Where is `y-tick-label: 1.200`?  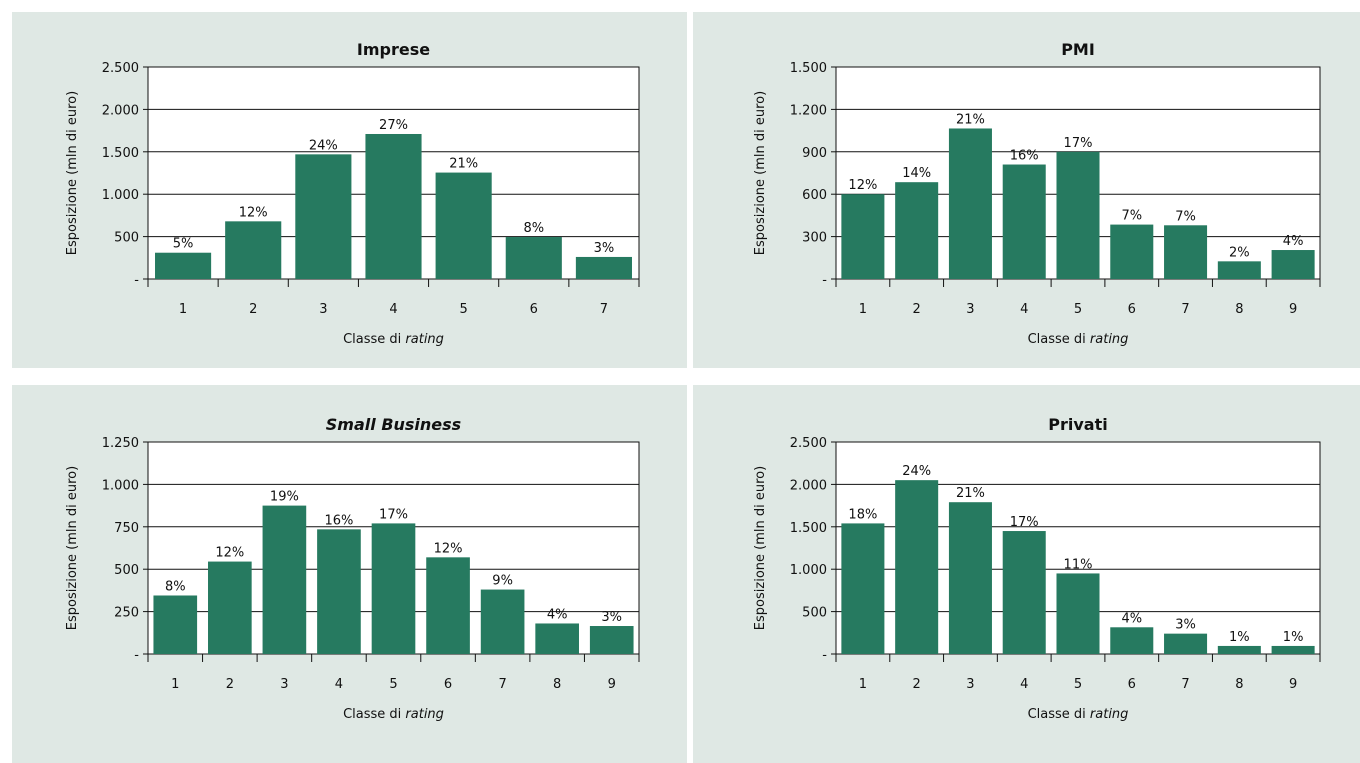
y-tick-label: 1.200 is located at coordinates (808, 110).